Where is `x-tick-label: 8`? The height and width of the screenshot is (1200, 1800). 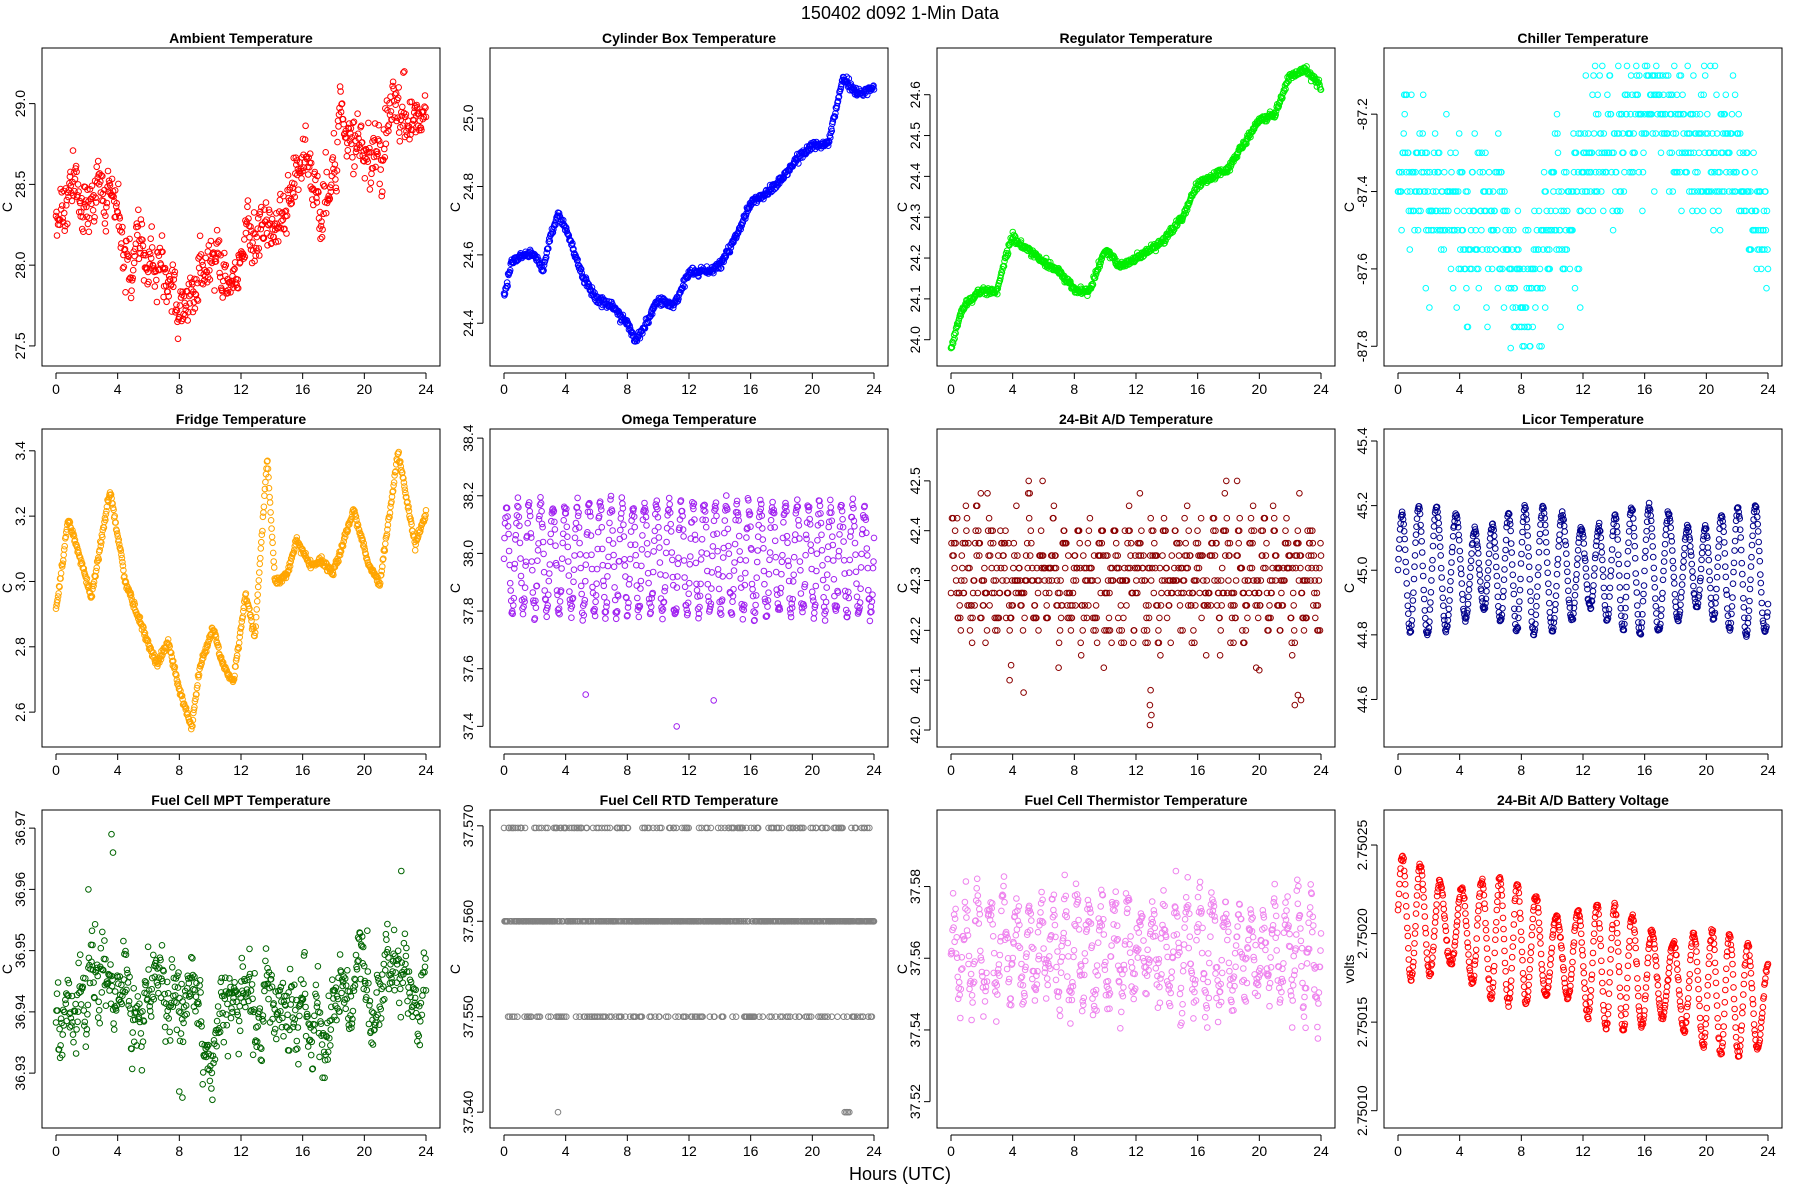 x-tick-label: 8 is located at coordinates (179, 389).